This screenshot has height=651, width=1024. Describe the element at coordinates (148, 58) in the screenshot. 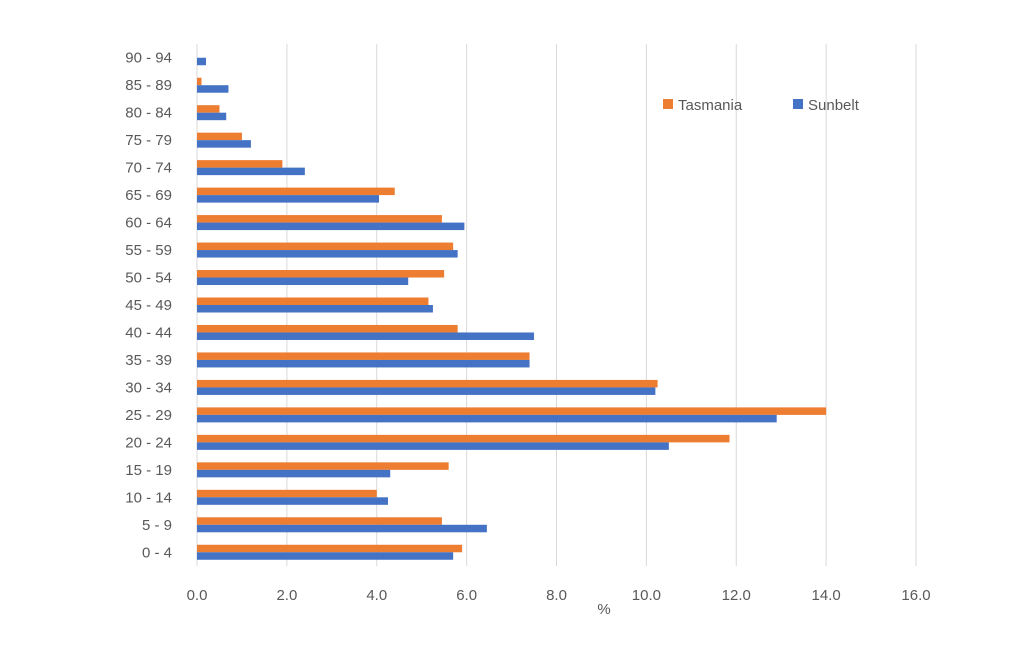

I see `y-tick-label: 90 - 94` at that location.